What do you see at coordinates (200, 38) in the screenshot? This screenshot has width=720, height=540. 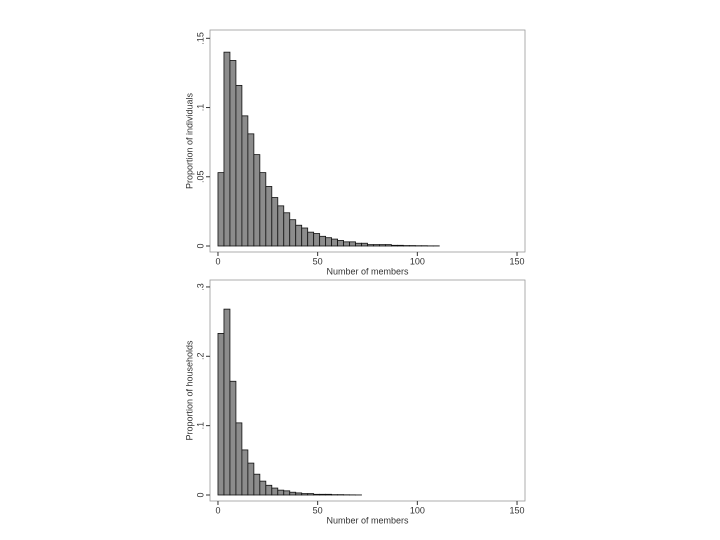 I see `y-tick-label: .15` at bounding box center [200, 38].